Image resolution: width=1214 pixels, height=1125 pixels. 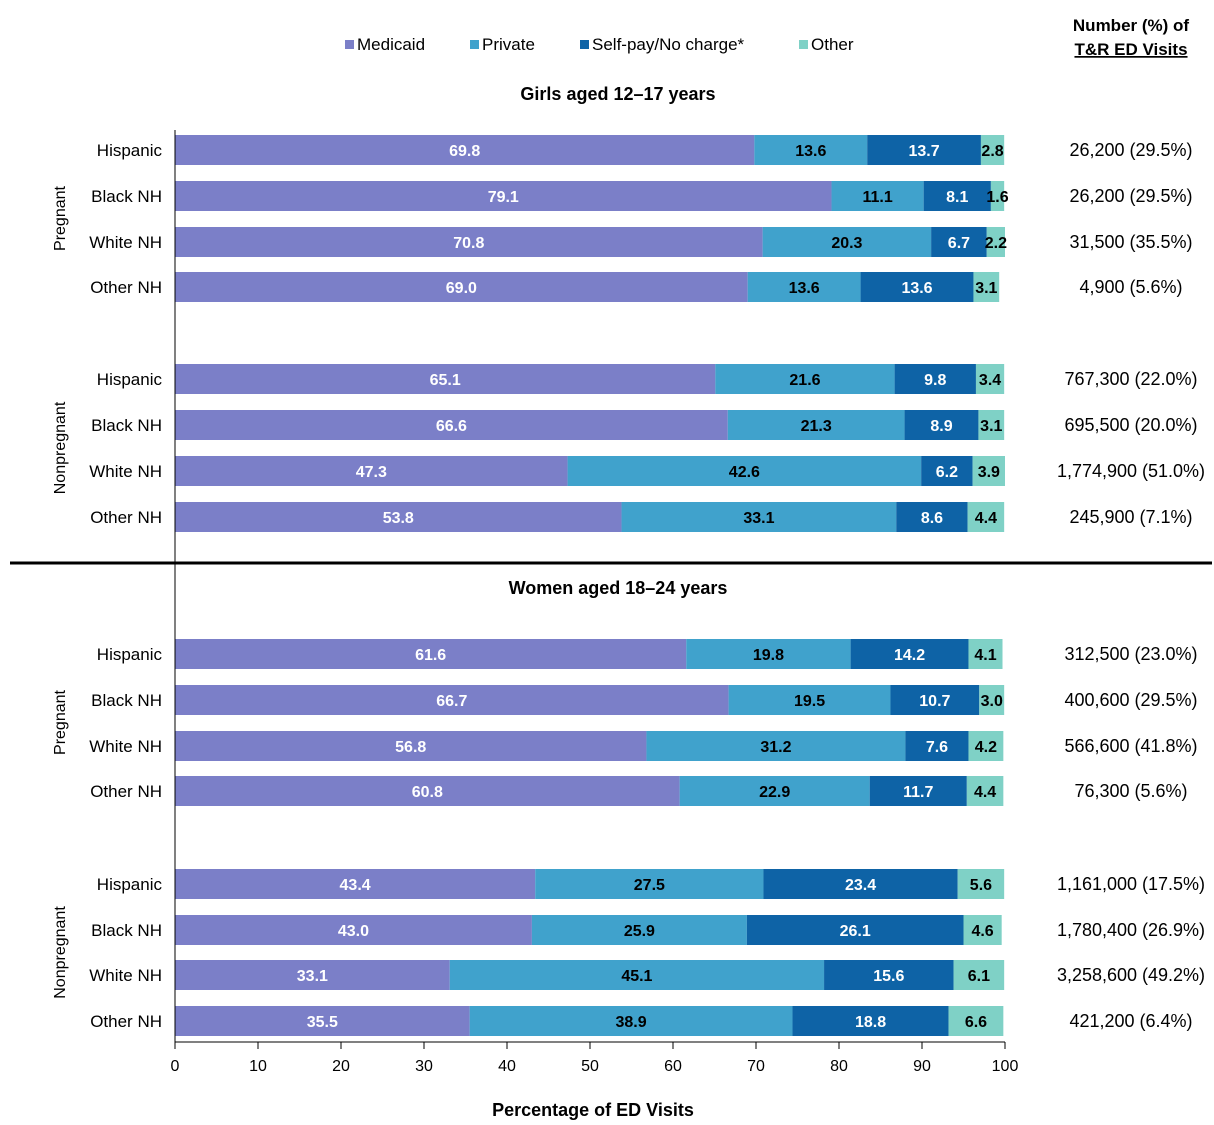 What do you see at coordinates (668, 44) in the screenshot?
I see `legend-label-selfpay: Self-pay/No charge*` at bounding box center [668, 44].